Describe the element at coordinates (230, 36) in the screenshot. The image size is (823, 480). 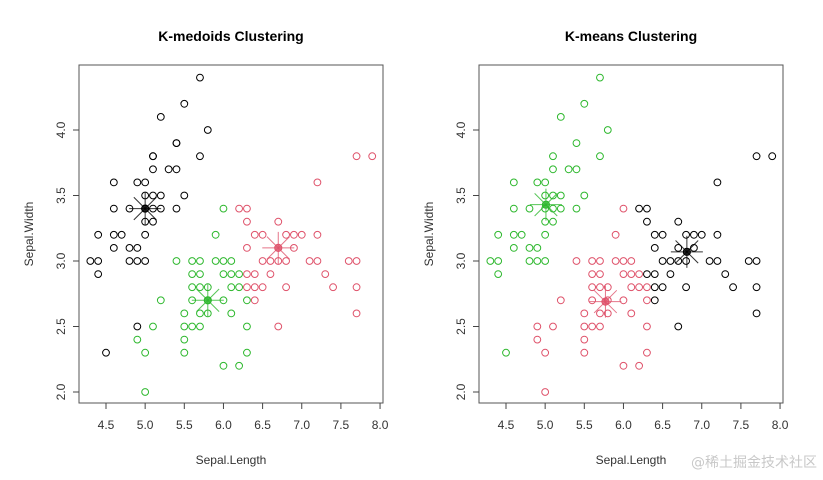
I see `chart-title: K-medoids Clustering` at that location.